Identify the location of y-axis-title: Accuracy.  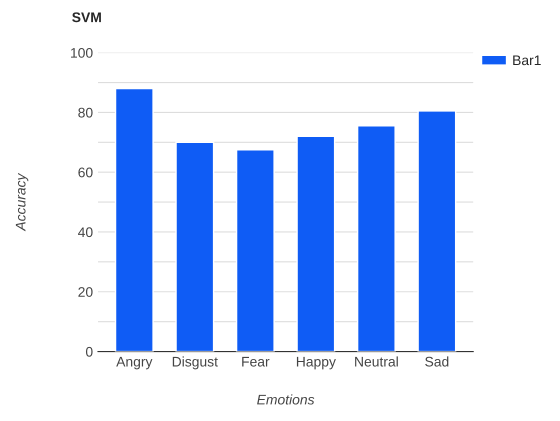
(22, 202).